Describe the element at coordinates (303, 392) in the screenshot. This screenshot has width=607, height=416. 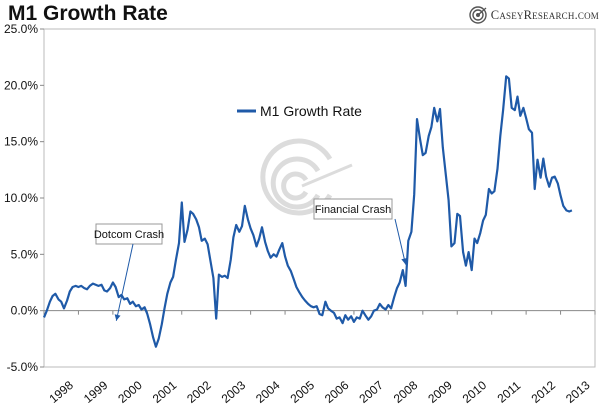
I see `x-tick-label: 2005` at that location.